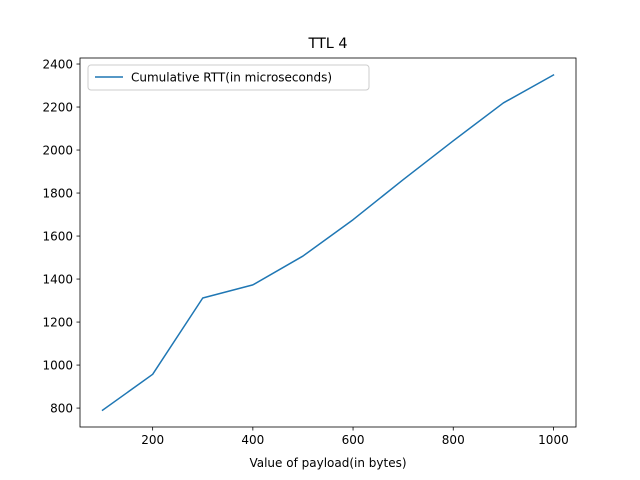  I want to click on y-tick-label: 1200, so click(57, 323).